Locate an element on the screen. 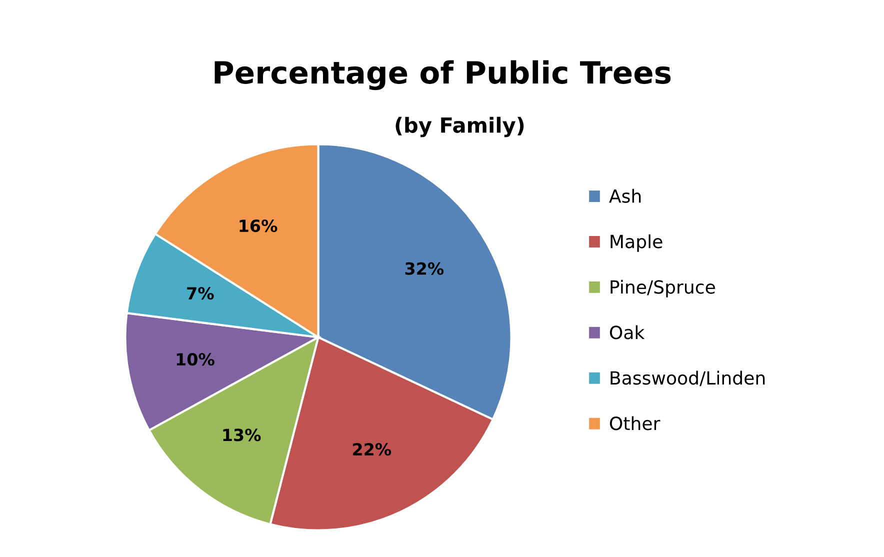  legend-label: Pine/Spruce is located at coordinates (662, 289).